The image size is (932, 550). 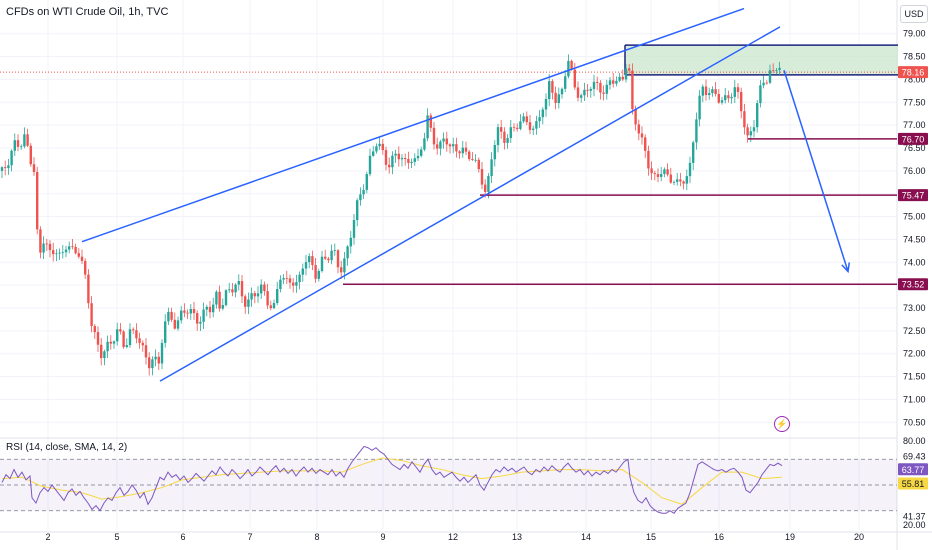 I want to click on lightning-icon: ⚡, so click(x=782, y=424).